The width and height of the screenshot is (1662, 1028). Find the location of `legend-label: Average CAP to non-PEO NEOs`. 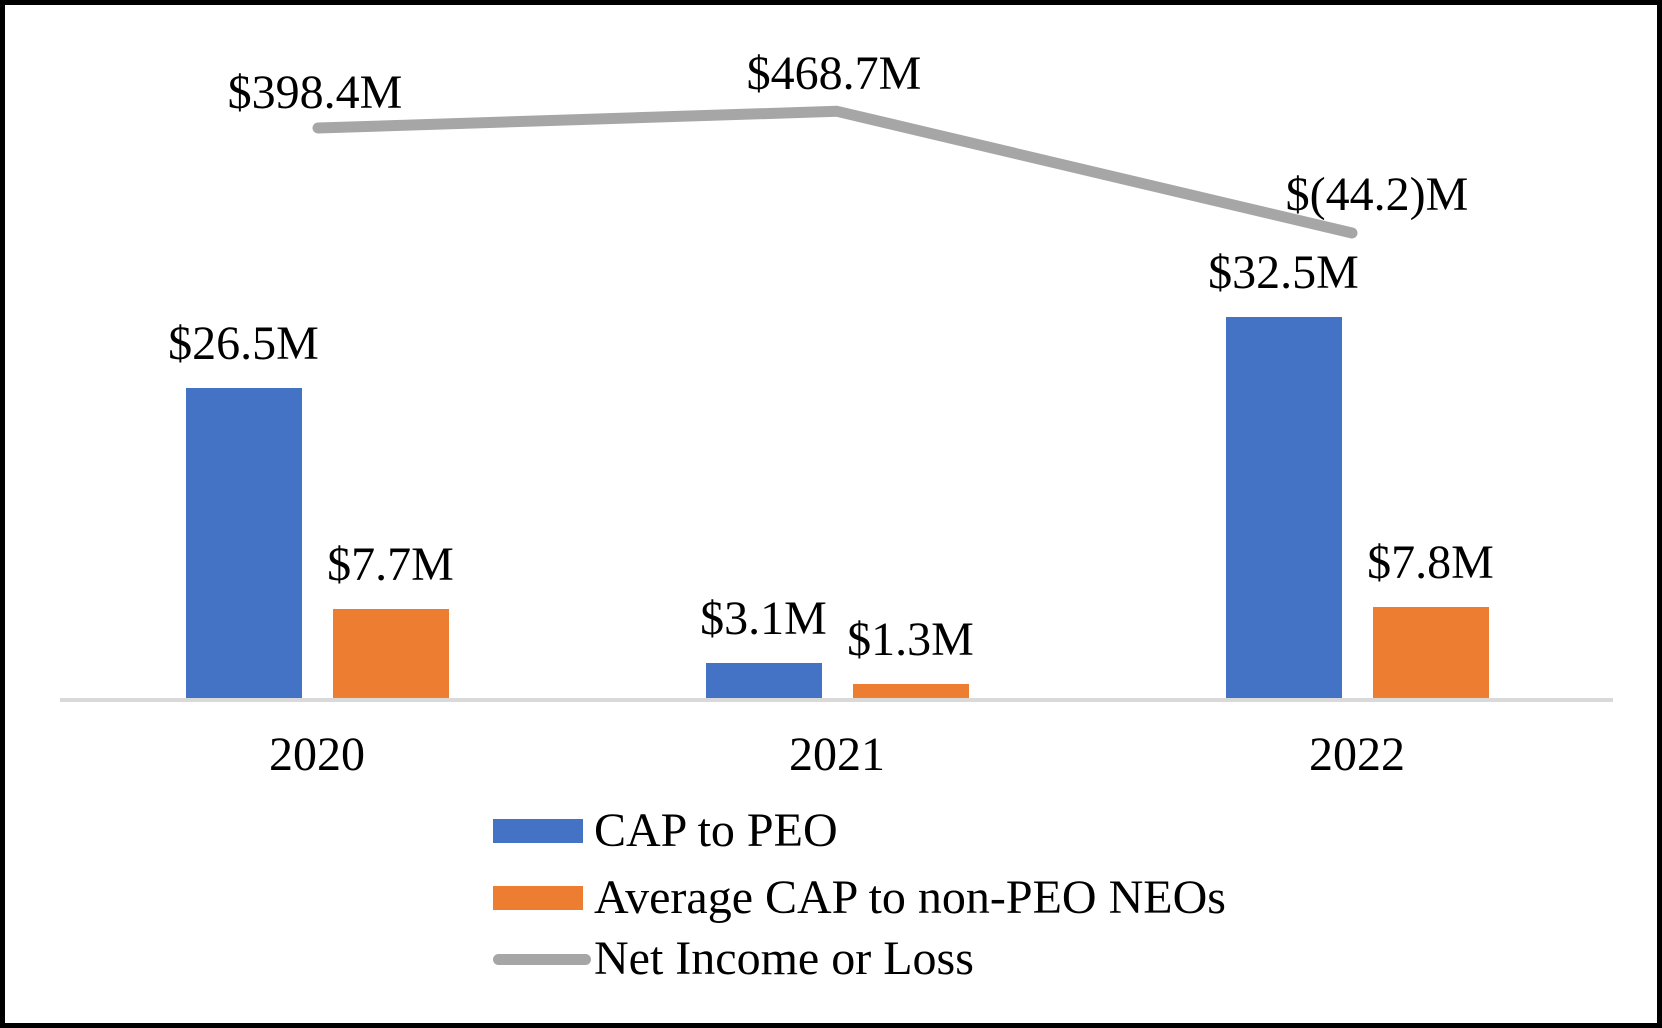

legend-label: Average CAP to non-PEO NEOs is located at coordinates (910, 897).